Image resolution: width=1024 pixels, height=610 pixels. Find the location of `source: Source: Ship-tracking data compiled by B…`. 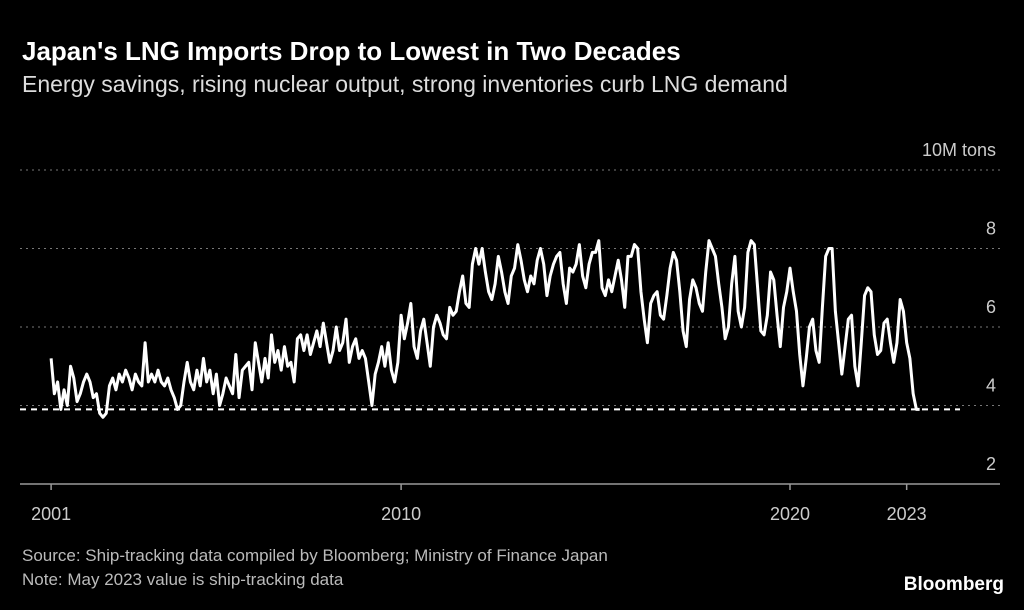

source: Source: Ship-tracking data compiled by B… is located at coordinates (315, 555).